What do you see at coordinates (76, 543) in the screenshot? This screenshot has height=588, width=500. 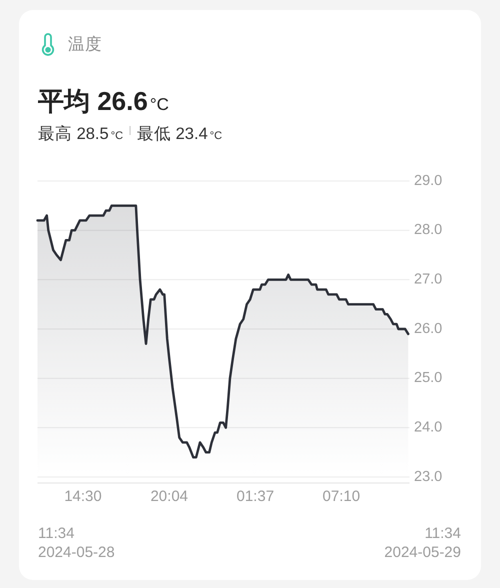 I see `text: 11:34 2024-05-28` at bounding box center [76, 543].